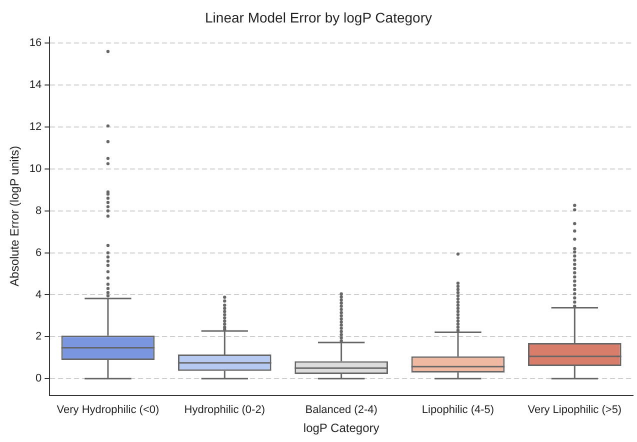 This screenshot has height=442, width=637. I want to click on y-tick-label: 4, so click(39, 294).